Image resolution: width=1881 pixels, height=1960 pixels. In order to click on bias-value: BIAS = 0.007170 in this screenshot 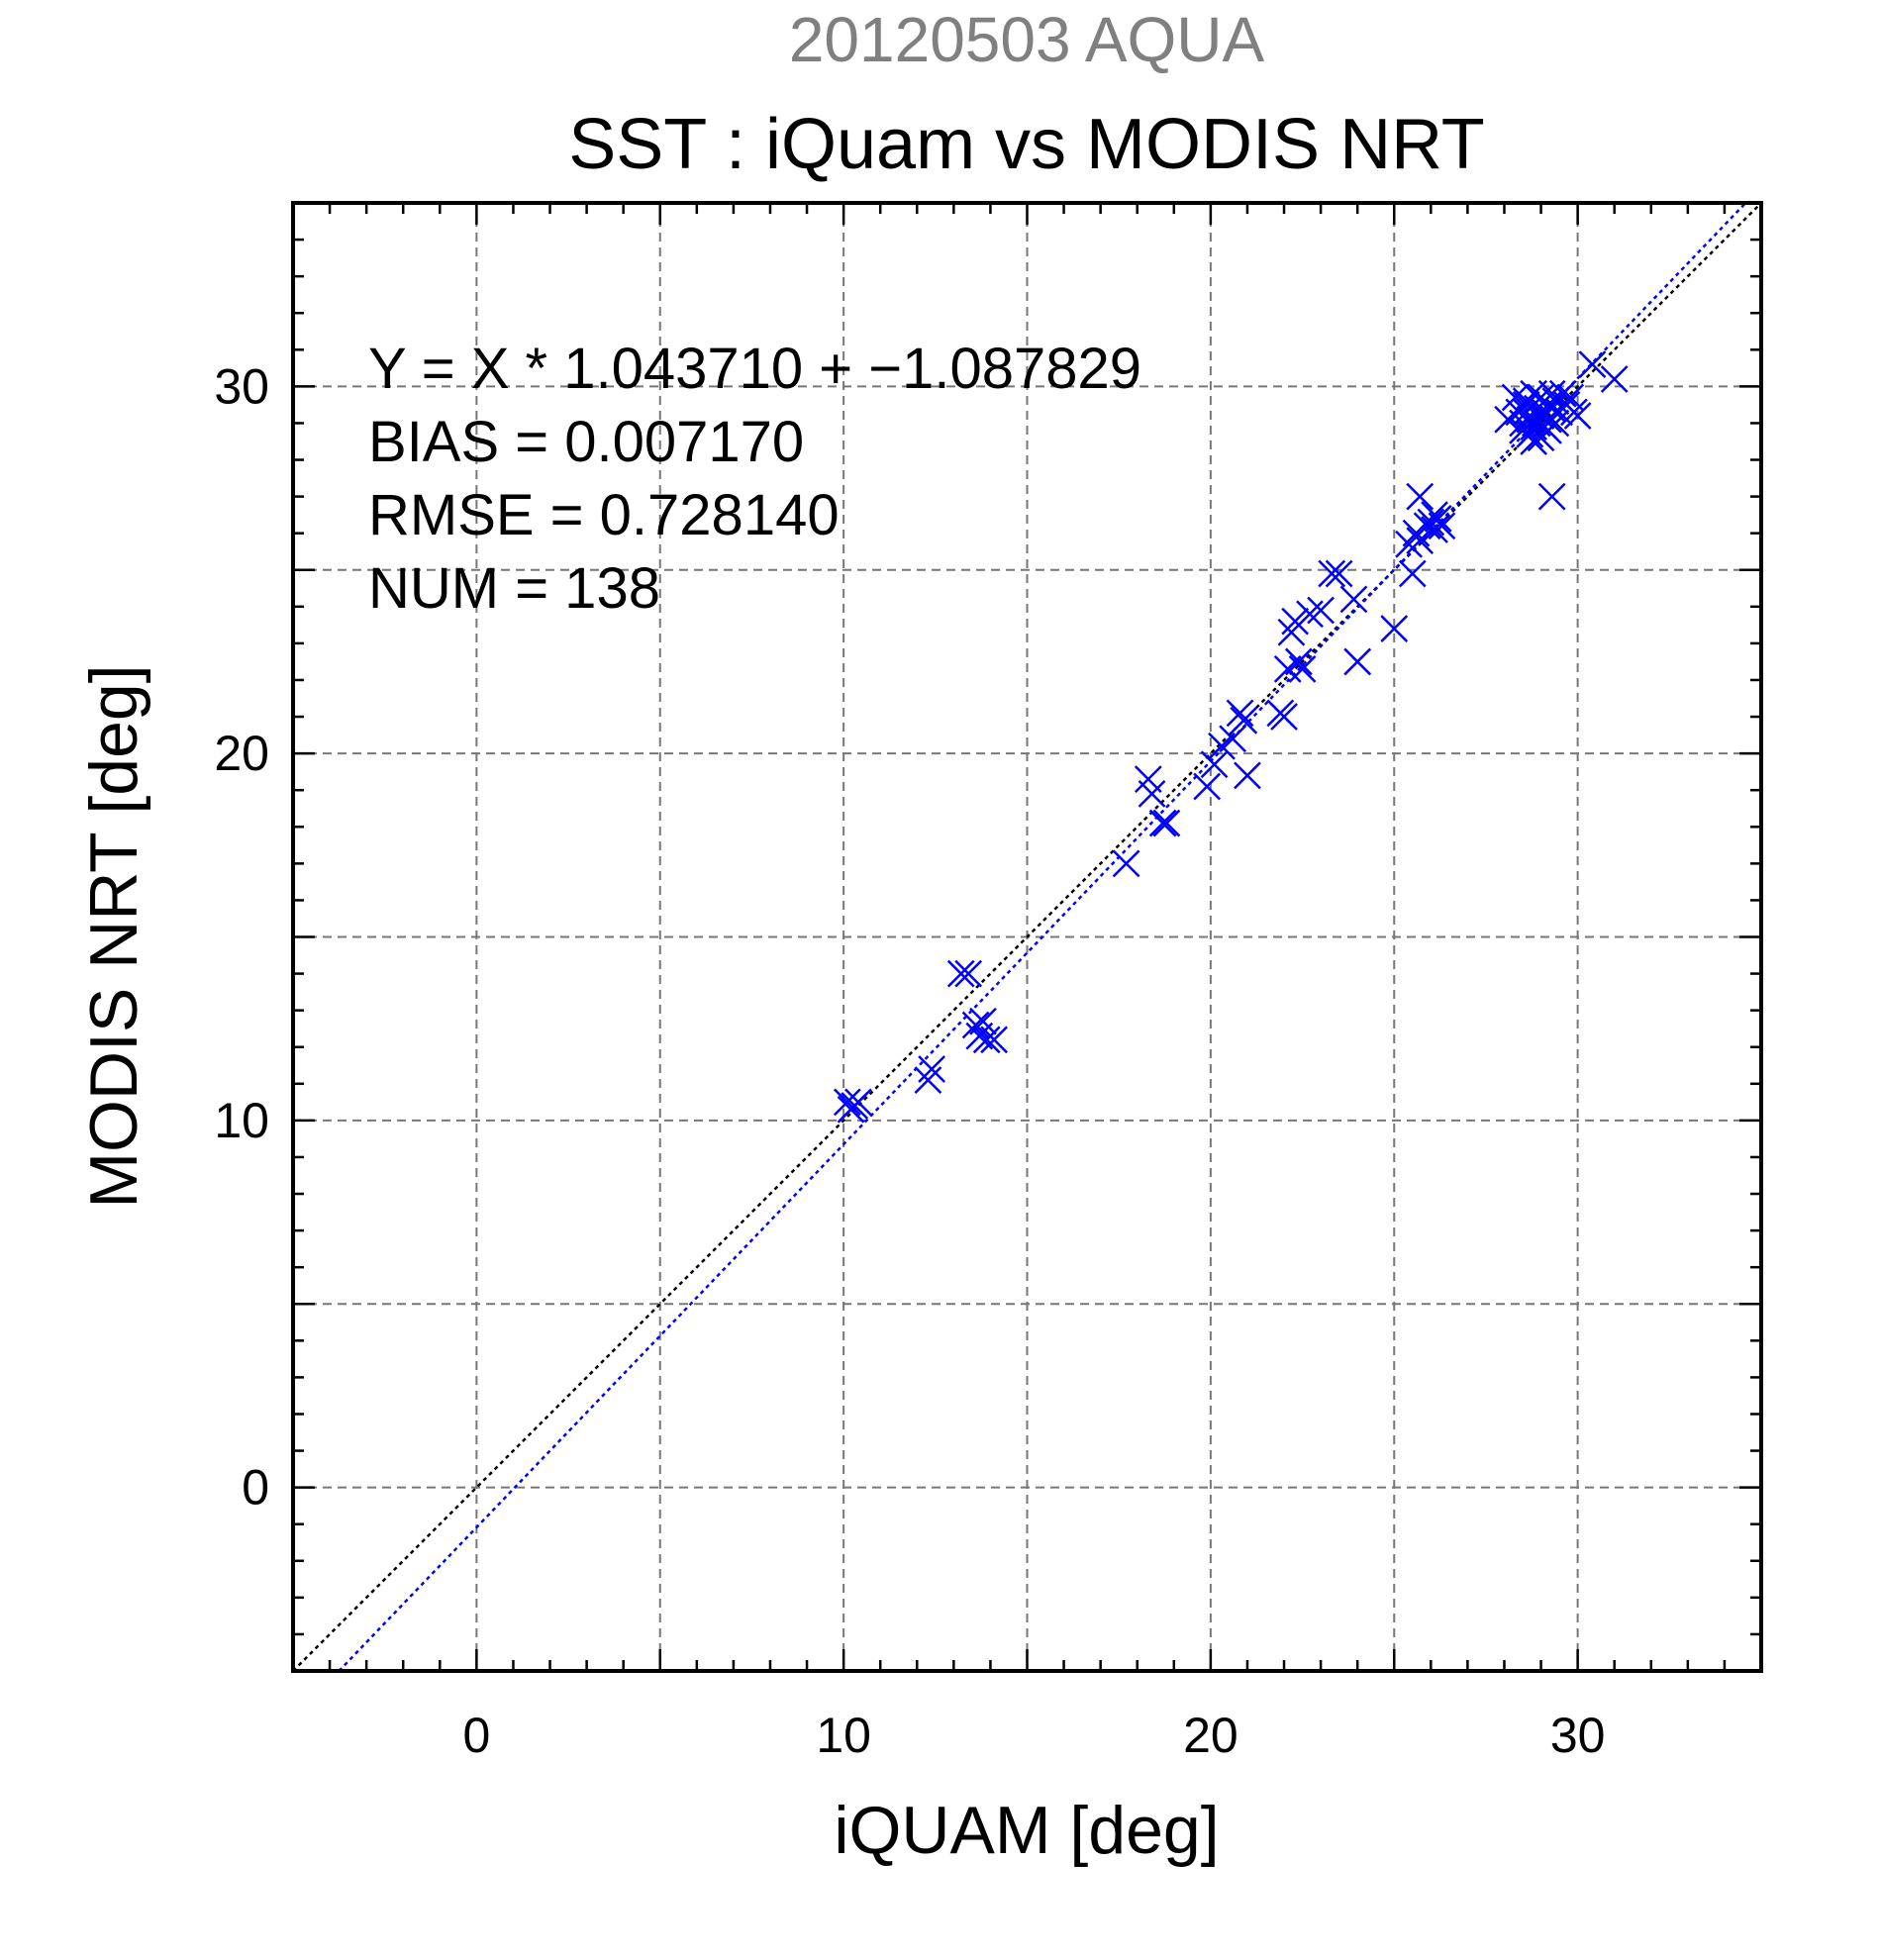, I will do `click(586, 442)`.